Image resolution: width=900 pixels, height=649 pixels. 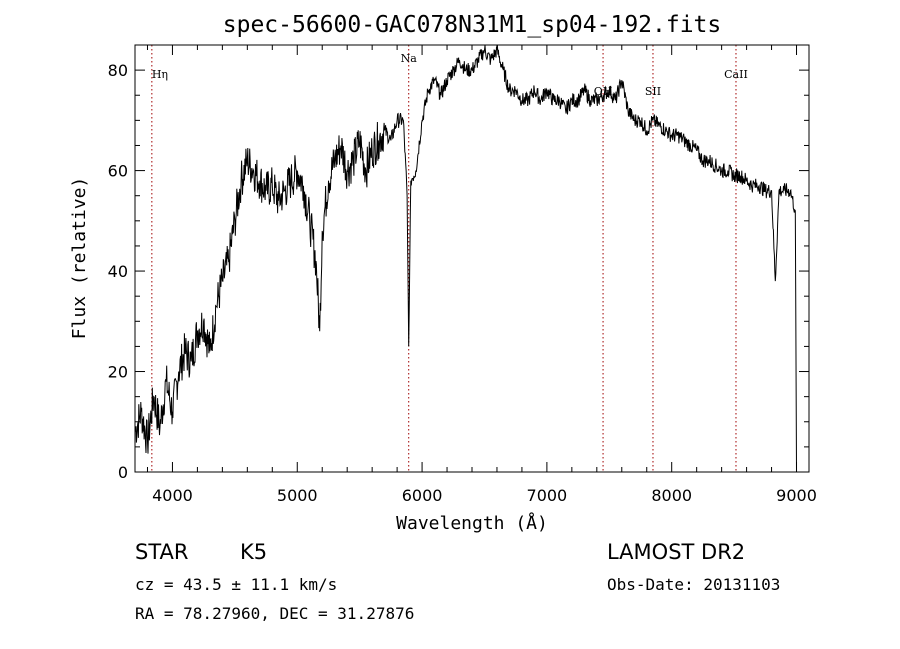 I want to click on y-tick-label: 20, so click(x=118, y=372).